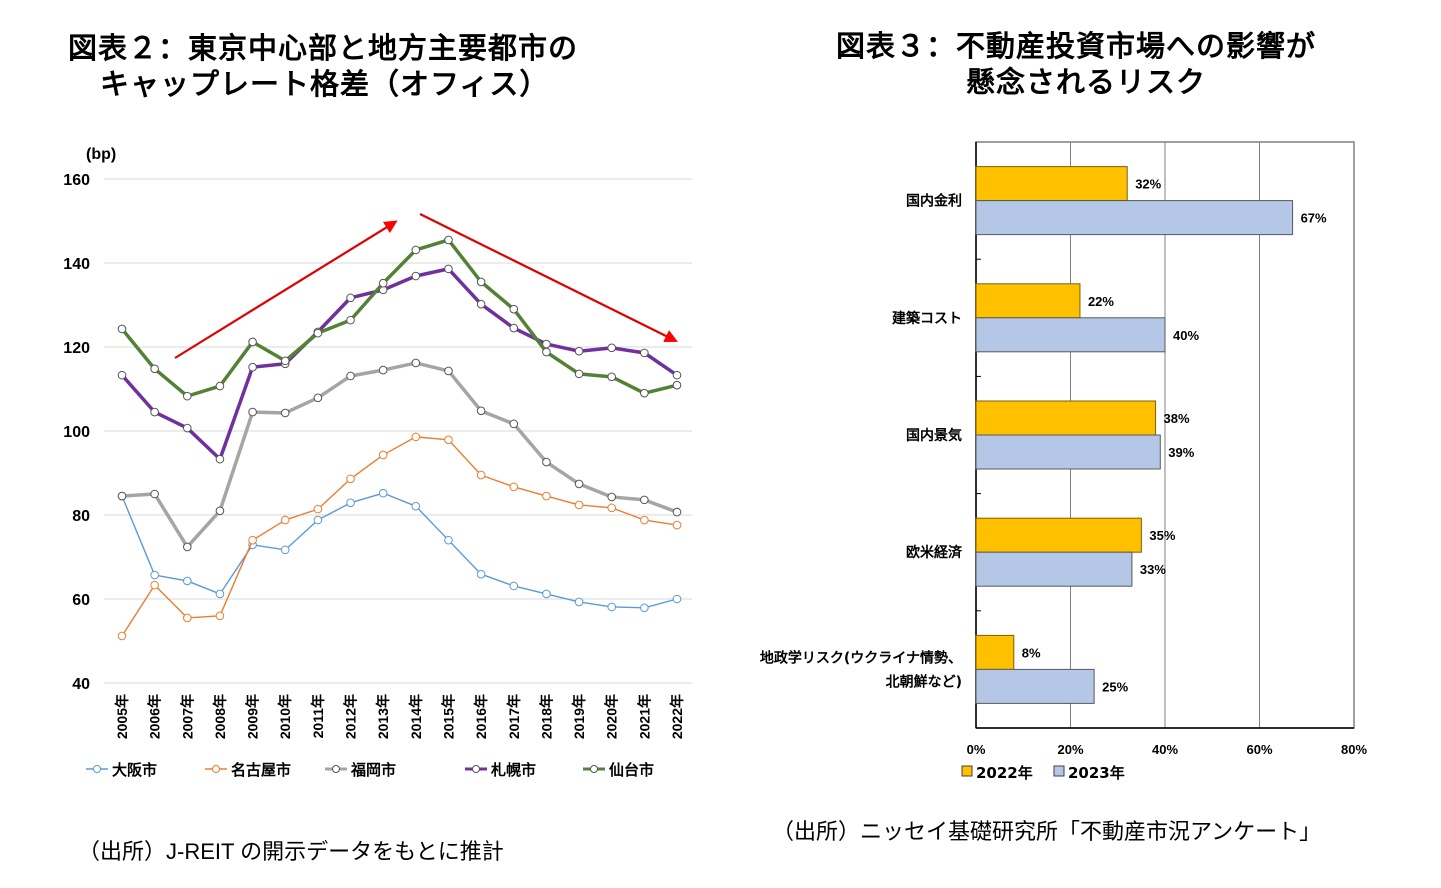 The width and height of the screenshot is (1441, 888). Describe the element at coordinates (122, 716) in the screenshot. I see `x-tick-label: 2005年` at that location.